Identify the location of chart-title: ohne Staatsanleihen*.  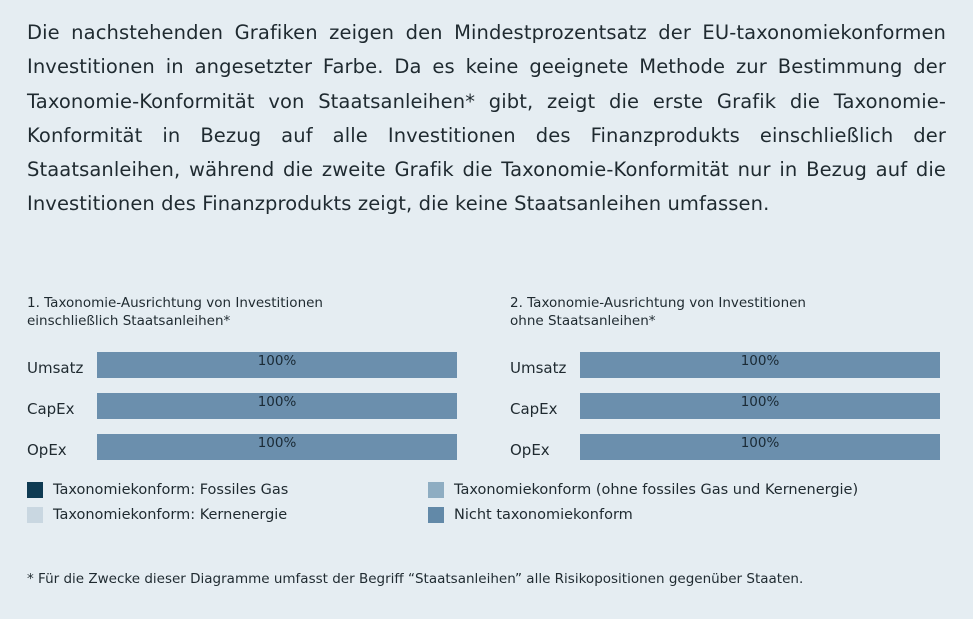
(583, 321).